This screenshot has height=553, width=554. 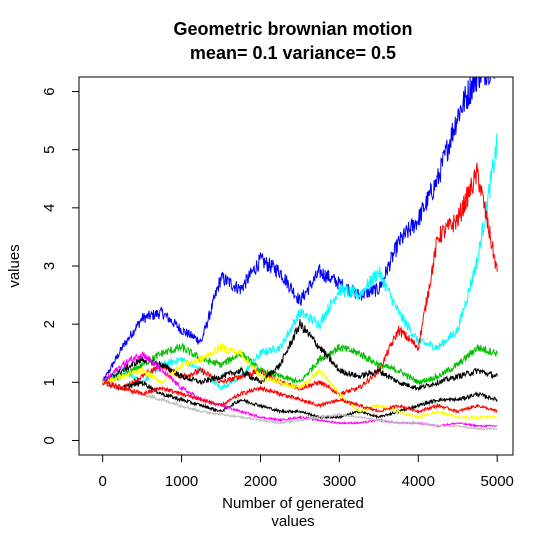 What do you see at coordinates (306, 472) in the screenshot?
I see `x-axis: 0 1000 2000 3000 4000 5000` at bounding box center [306, 472].